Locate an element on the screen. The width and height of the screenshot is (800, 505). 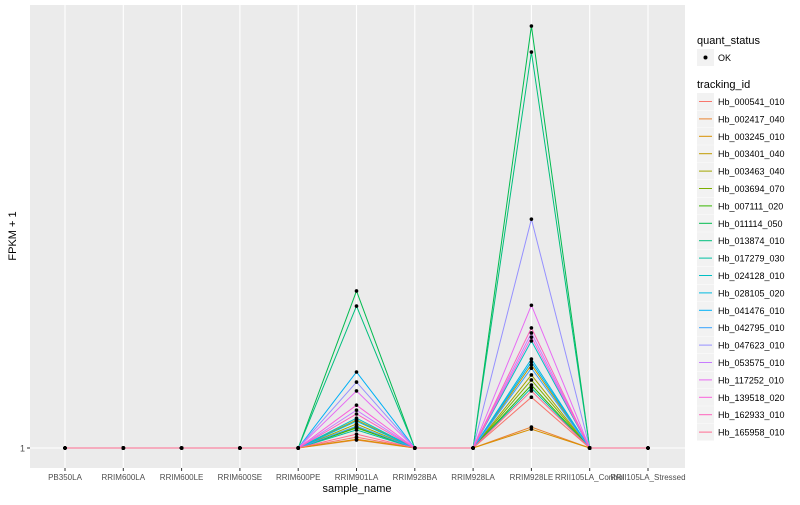
legend-label: Hb_053575_010 is located at coordinates (751, 363).